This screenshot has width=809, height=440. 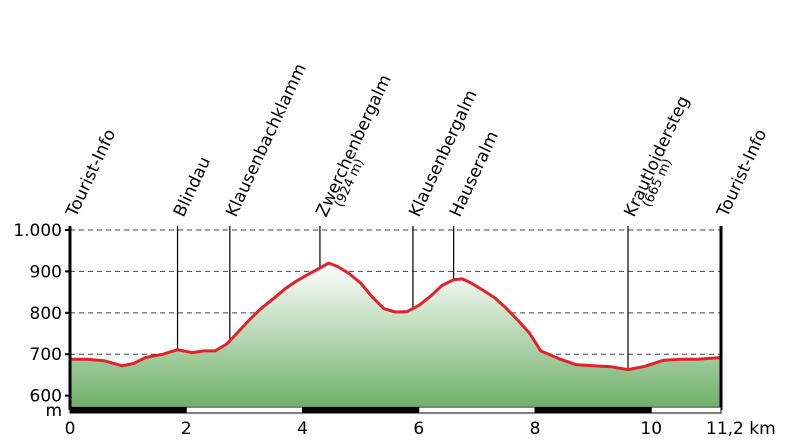 I want to click on y-axis-tick-labels: 1.000 900 800 700 600, so click(x=37, y=314).